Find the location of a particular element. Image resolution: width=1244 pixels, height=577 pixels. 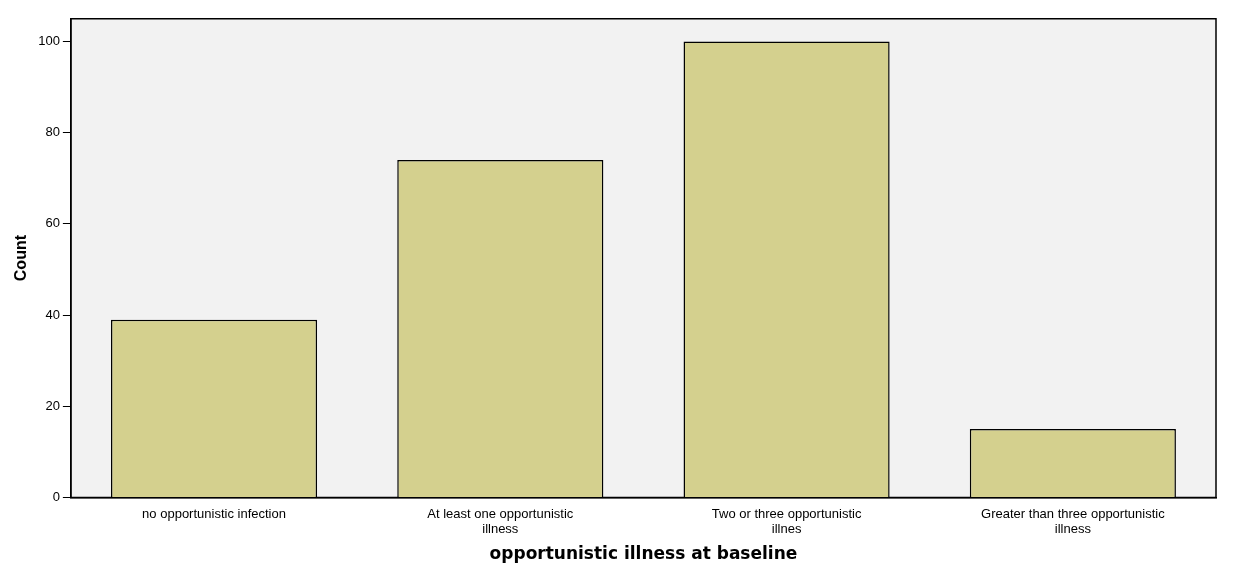

y-tick-label: 0 is located at coordinates (56, 496).